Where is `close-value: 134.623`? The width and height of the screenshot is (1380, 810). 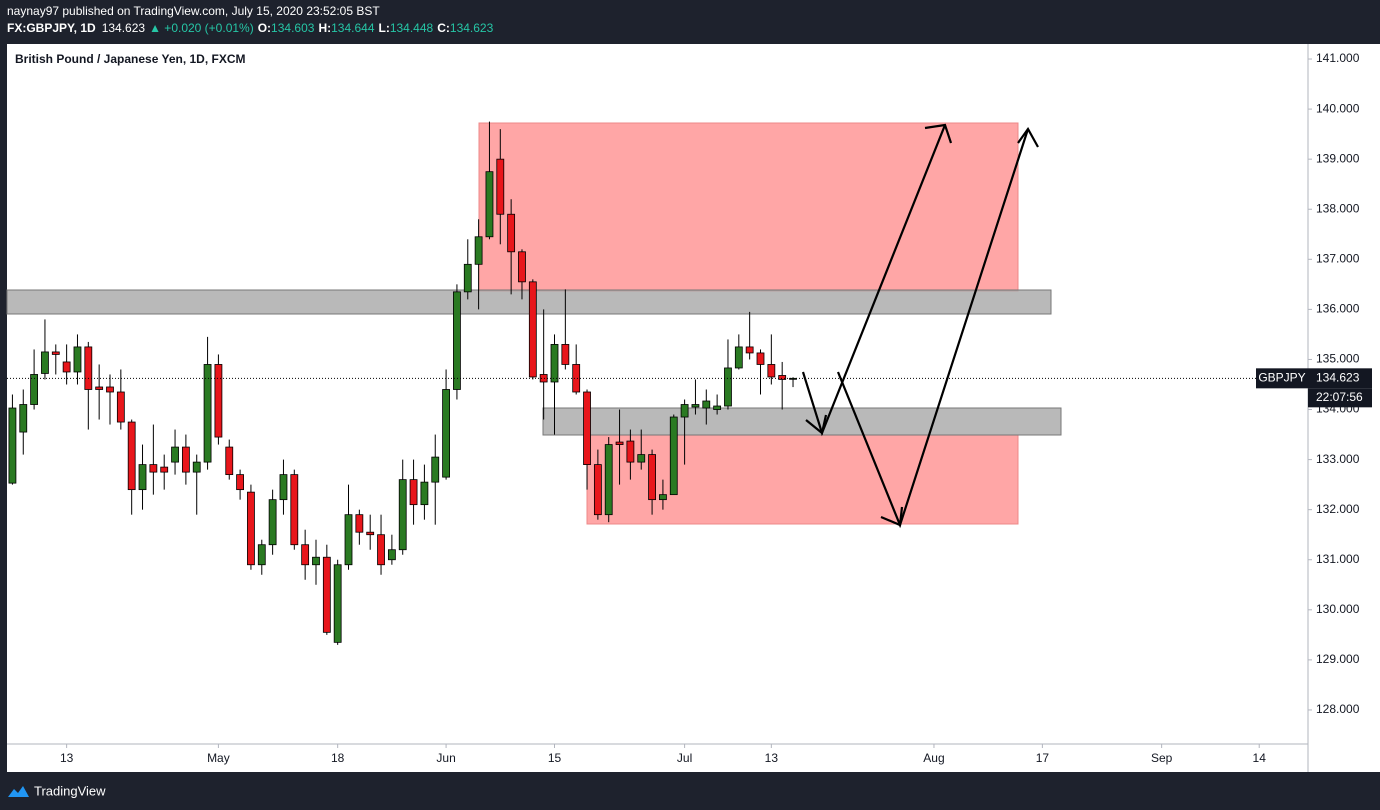 close-value: 134.623 is located at coordinates (472, 28).